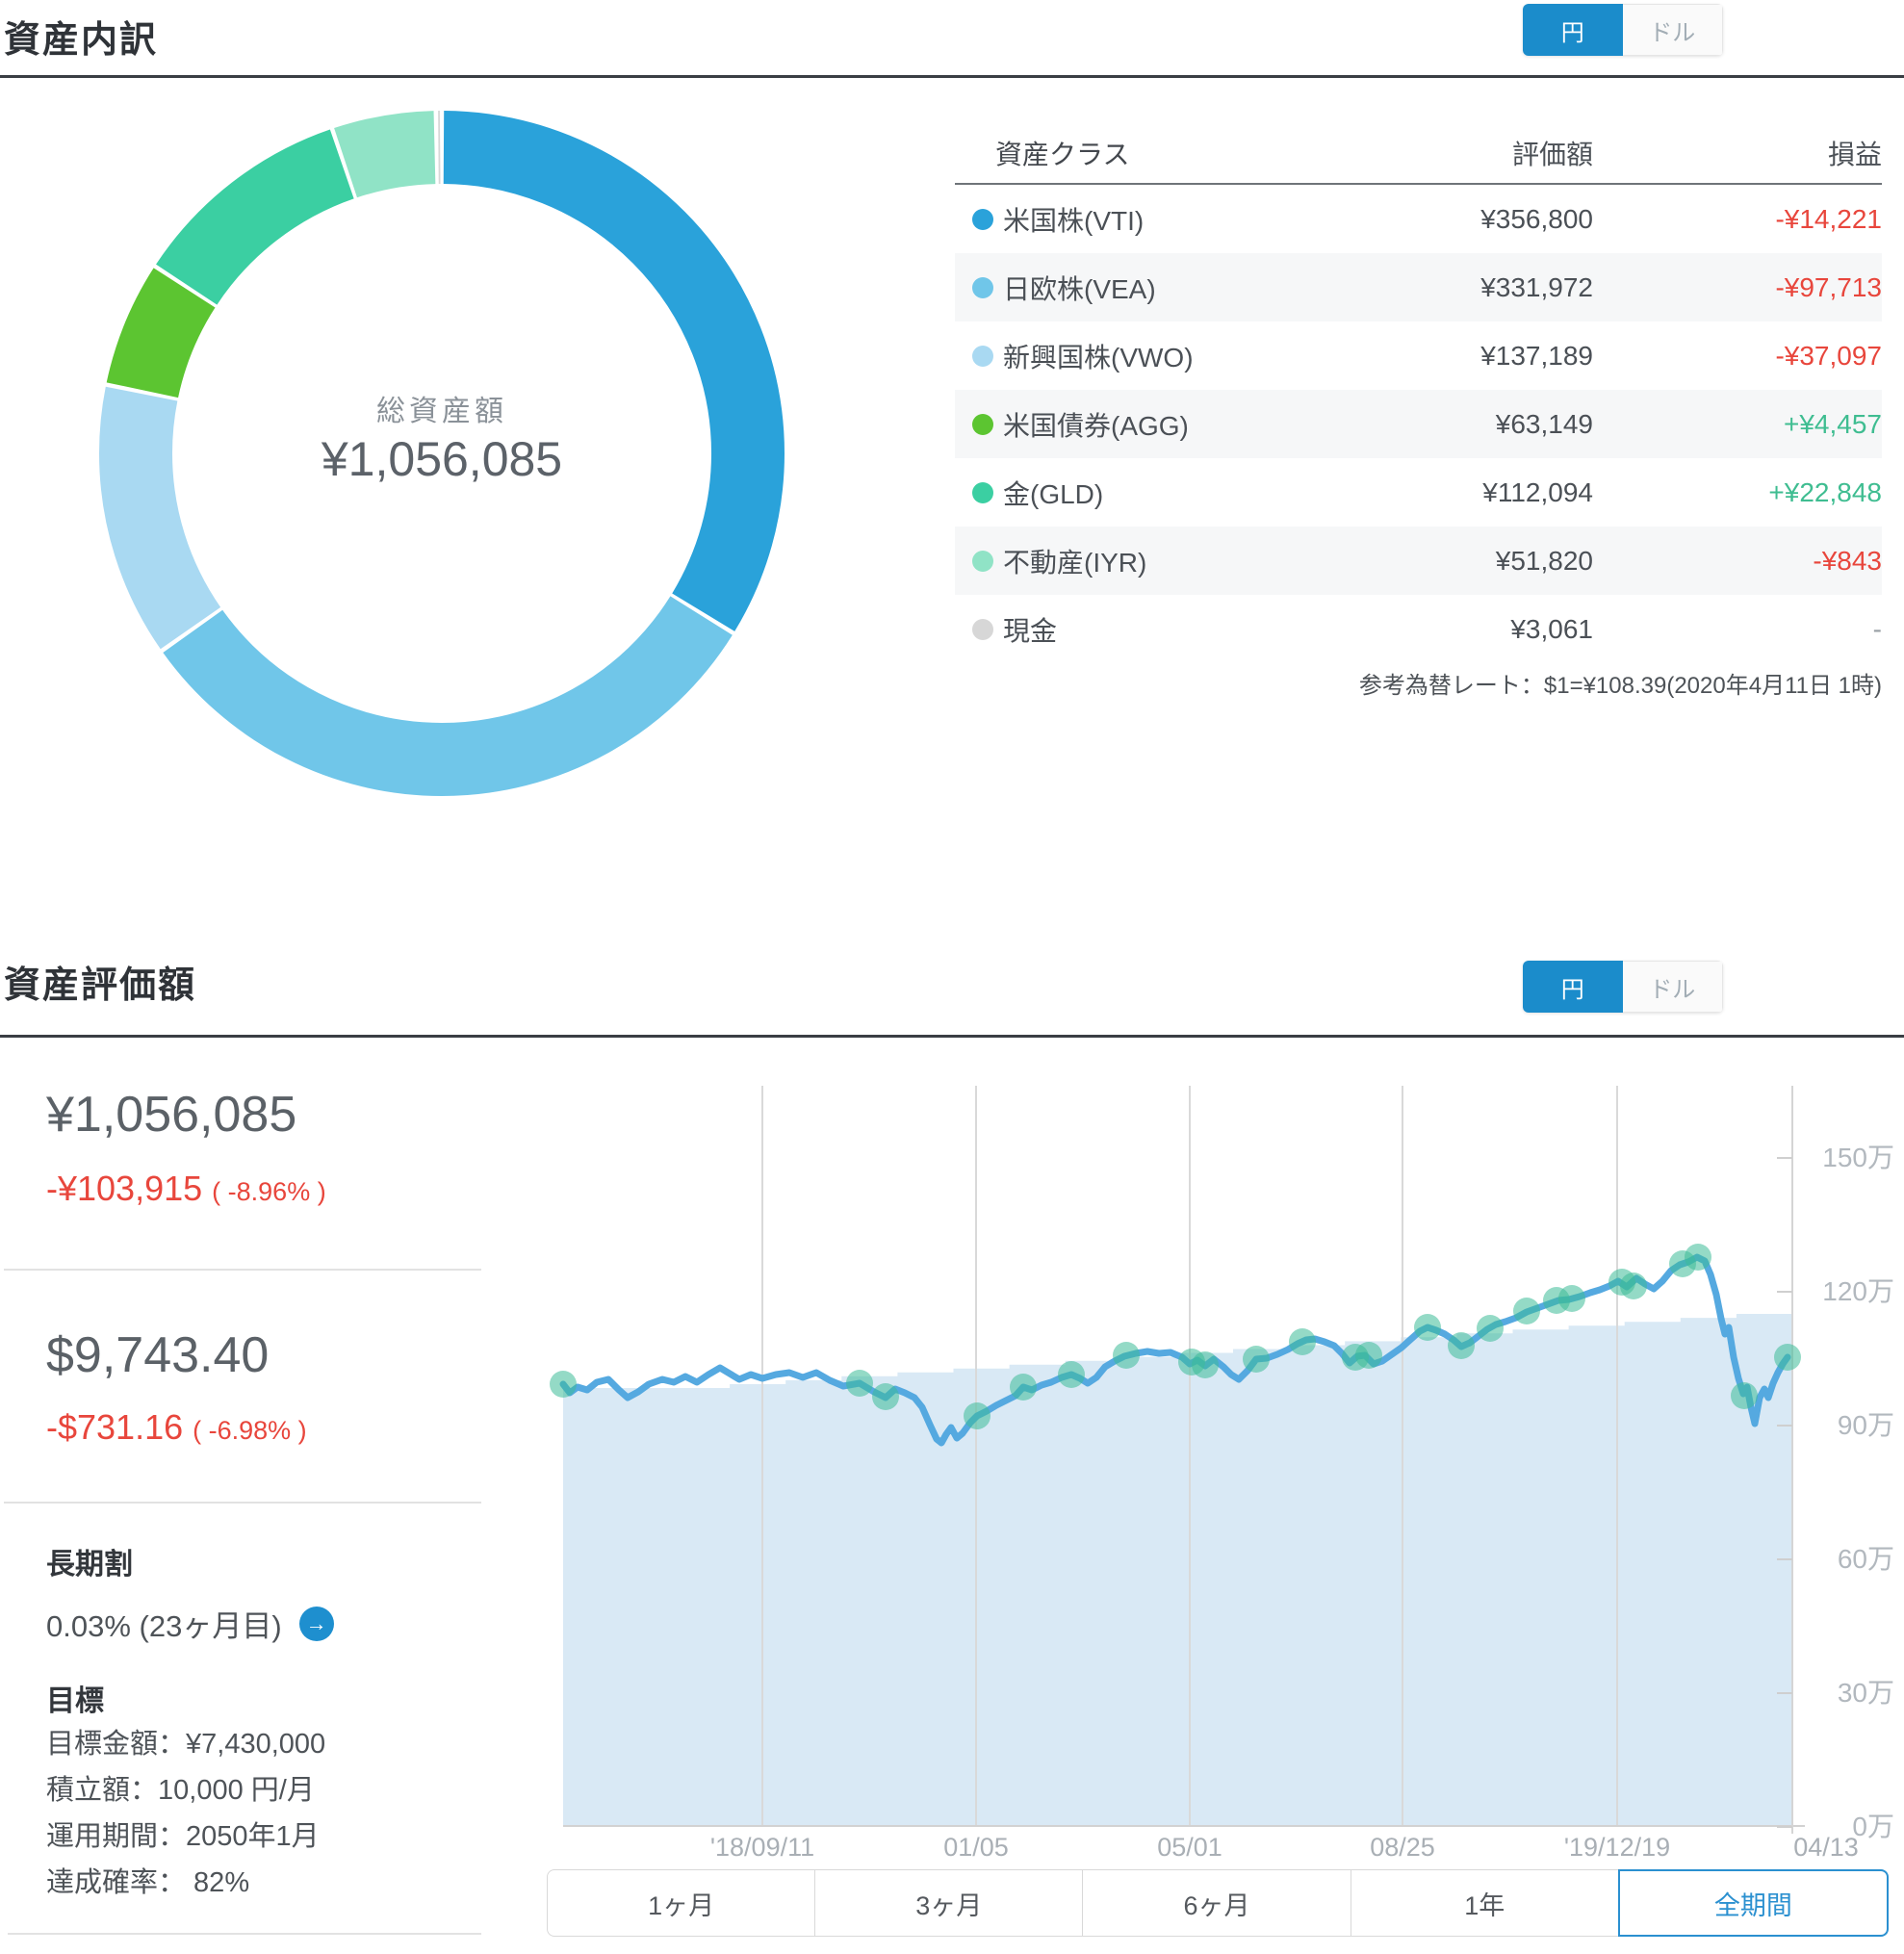  What do you see at coordinates (1620, 686) in the screenshot?
I see `fx-rate-note: 参考為替レート：$1=¥108.39(2020年4月11日 1時)` at bounding box center [1620, 686].